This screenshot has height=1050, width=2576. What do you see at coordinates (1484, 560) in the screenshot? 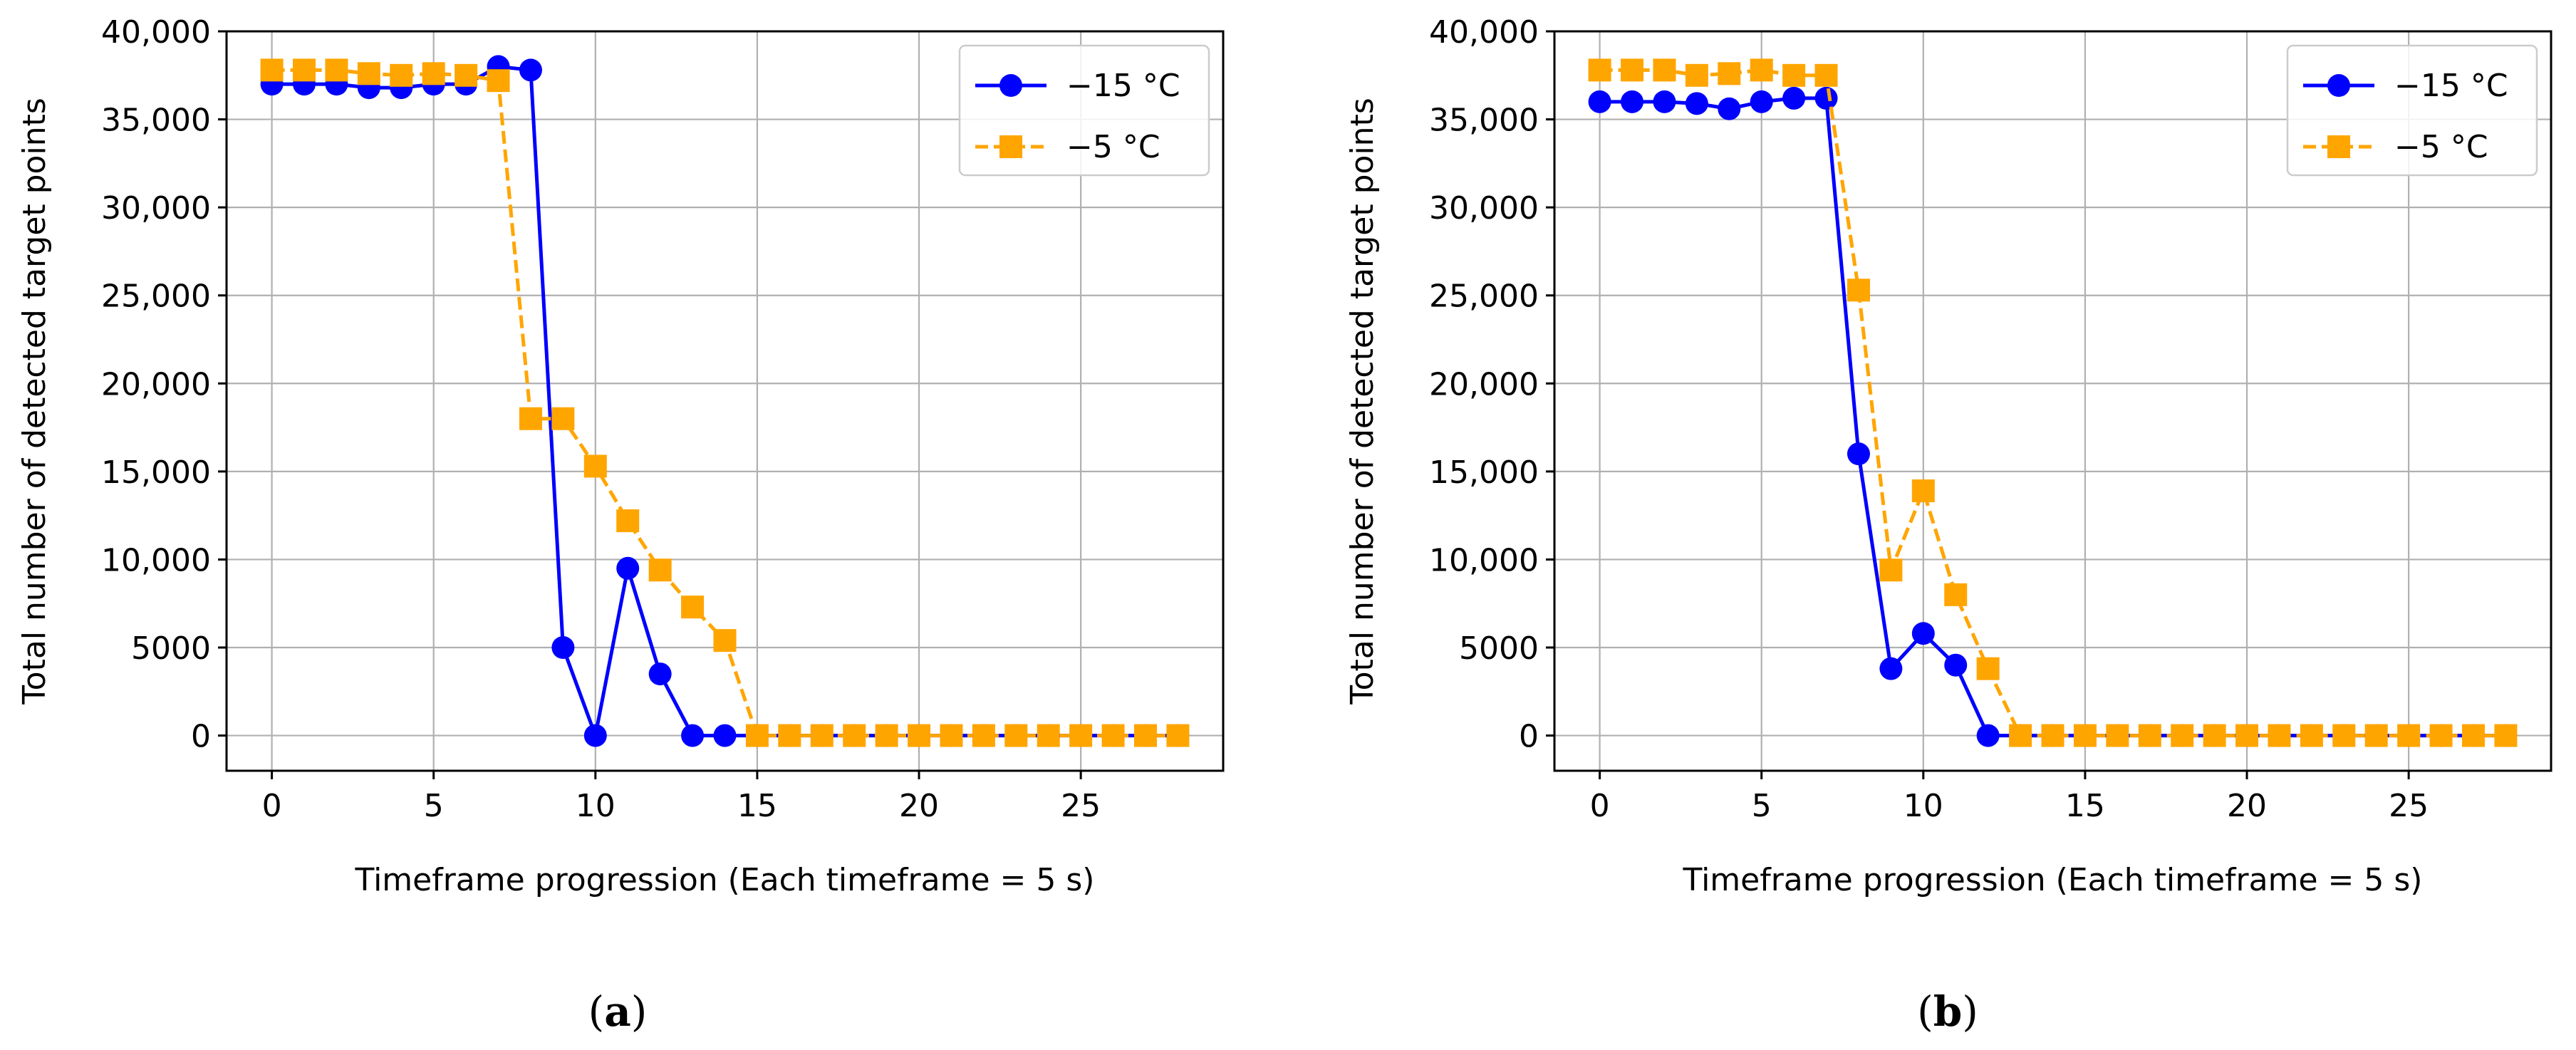
I see `chart-b-y-tick-label: 10,000` at bounding box center [1484, 560].